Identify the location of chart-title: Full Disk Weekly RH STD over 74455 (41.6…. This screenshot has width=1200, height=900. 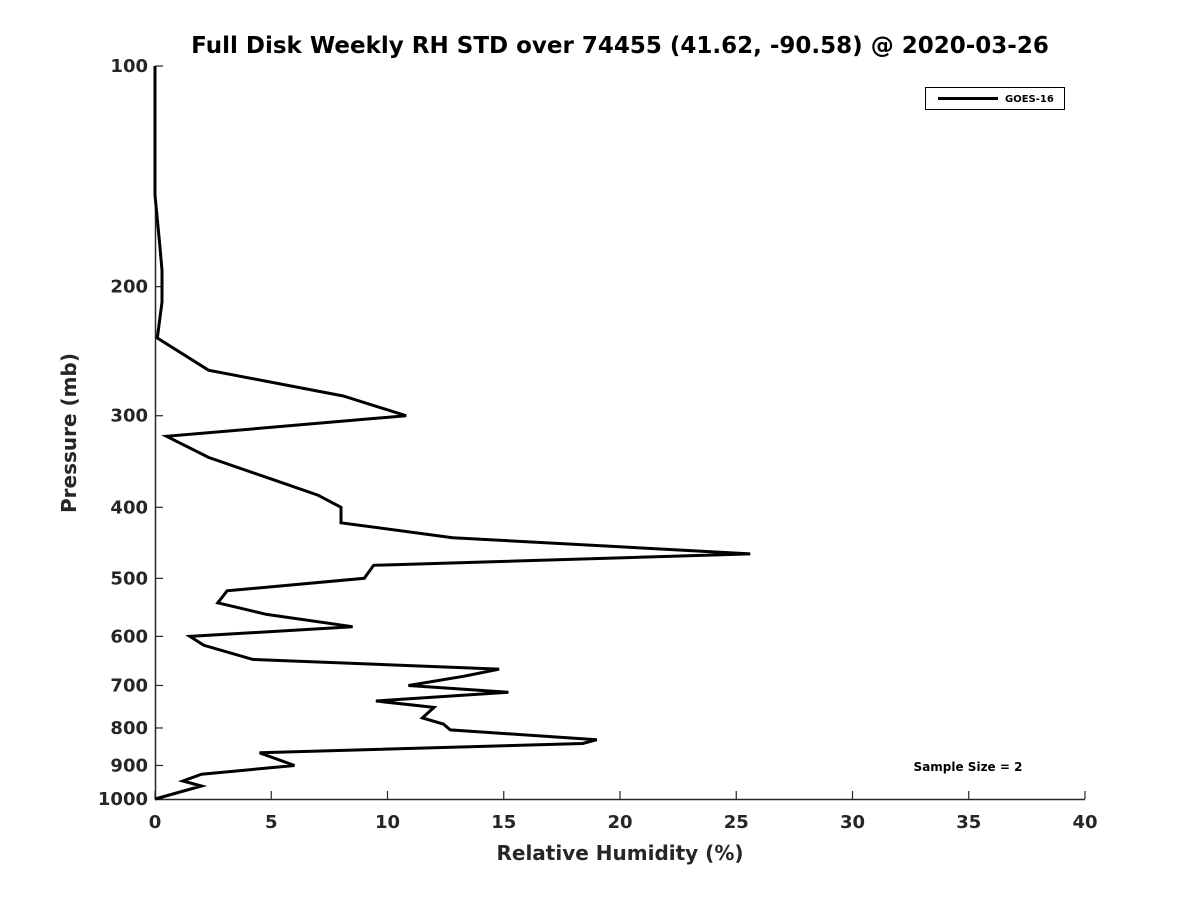
(620, 46).